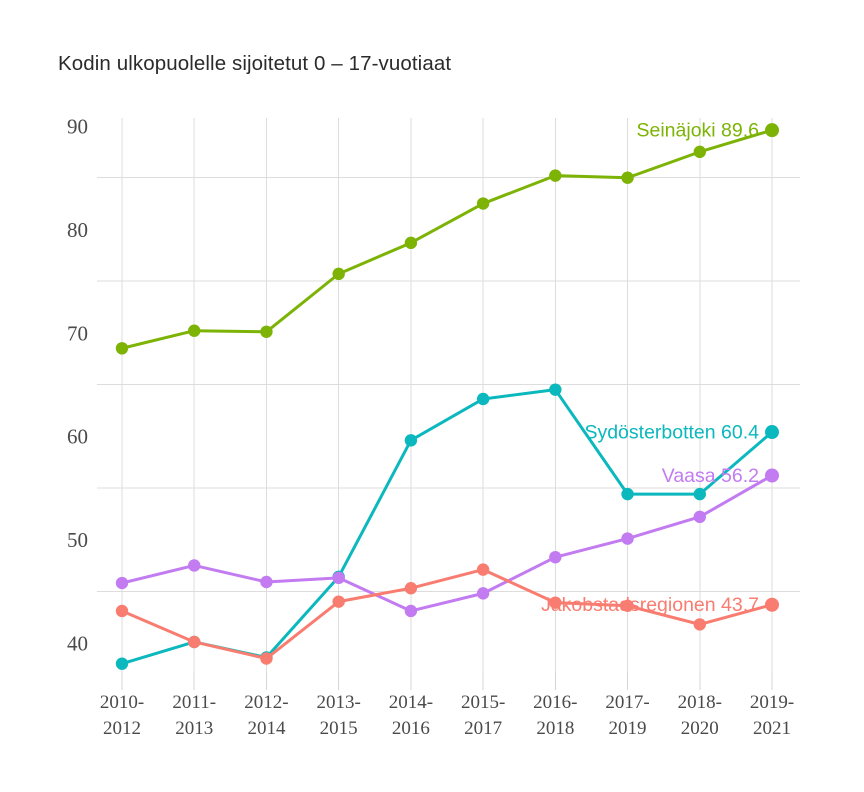 This screenshot has width=864, height=792. I want to click on x-axis-tick-label: 2010-, so click(122, 702).